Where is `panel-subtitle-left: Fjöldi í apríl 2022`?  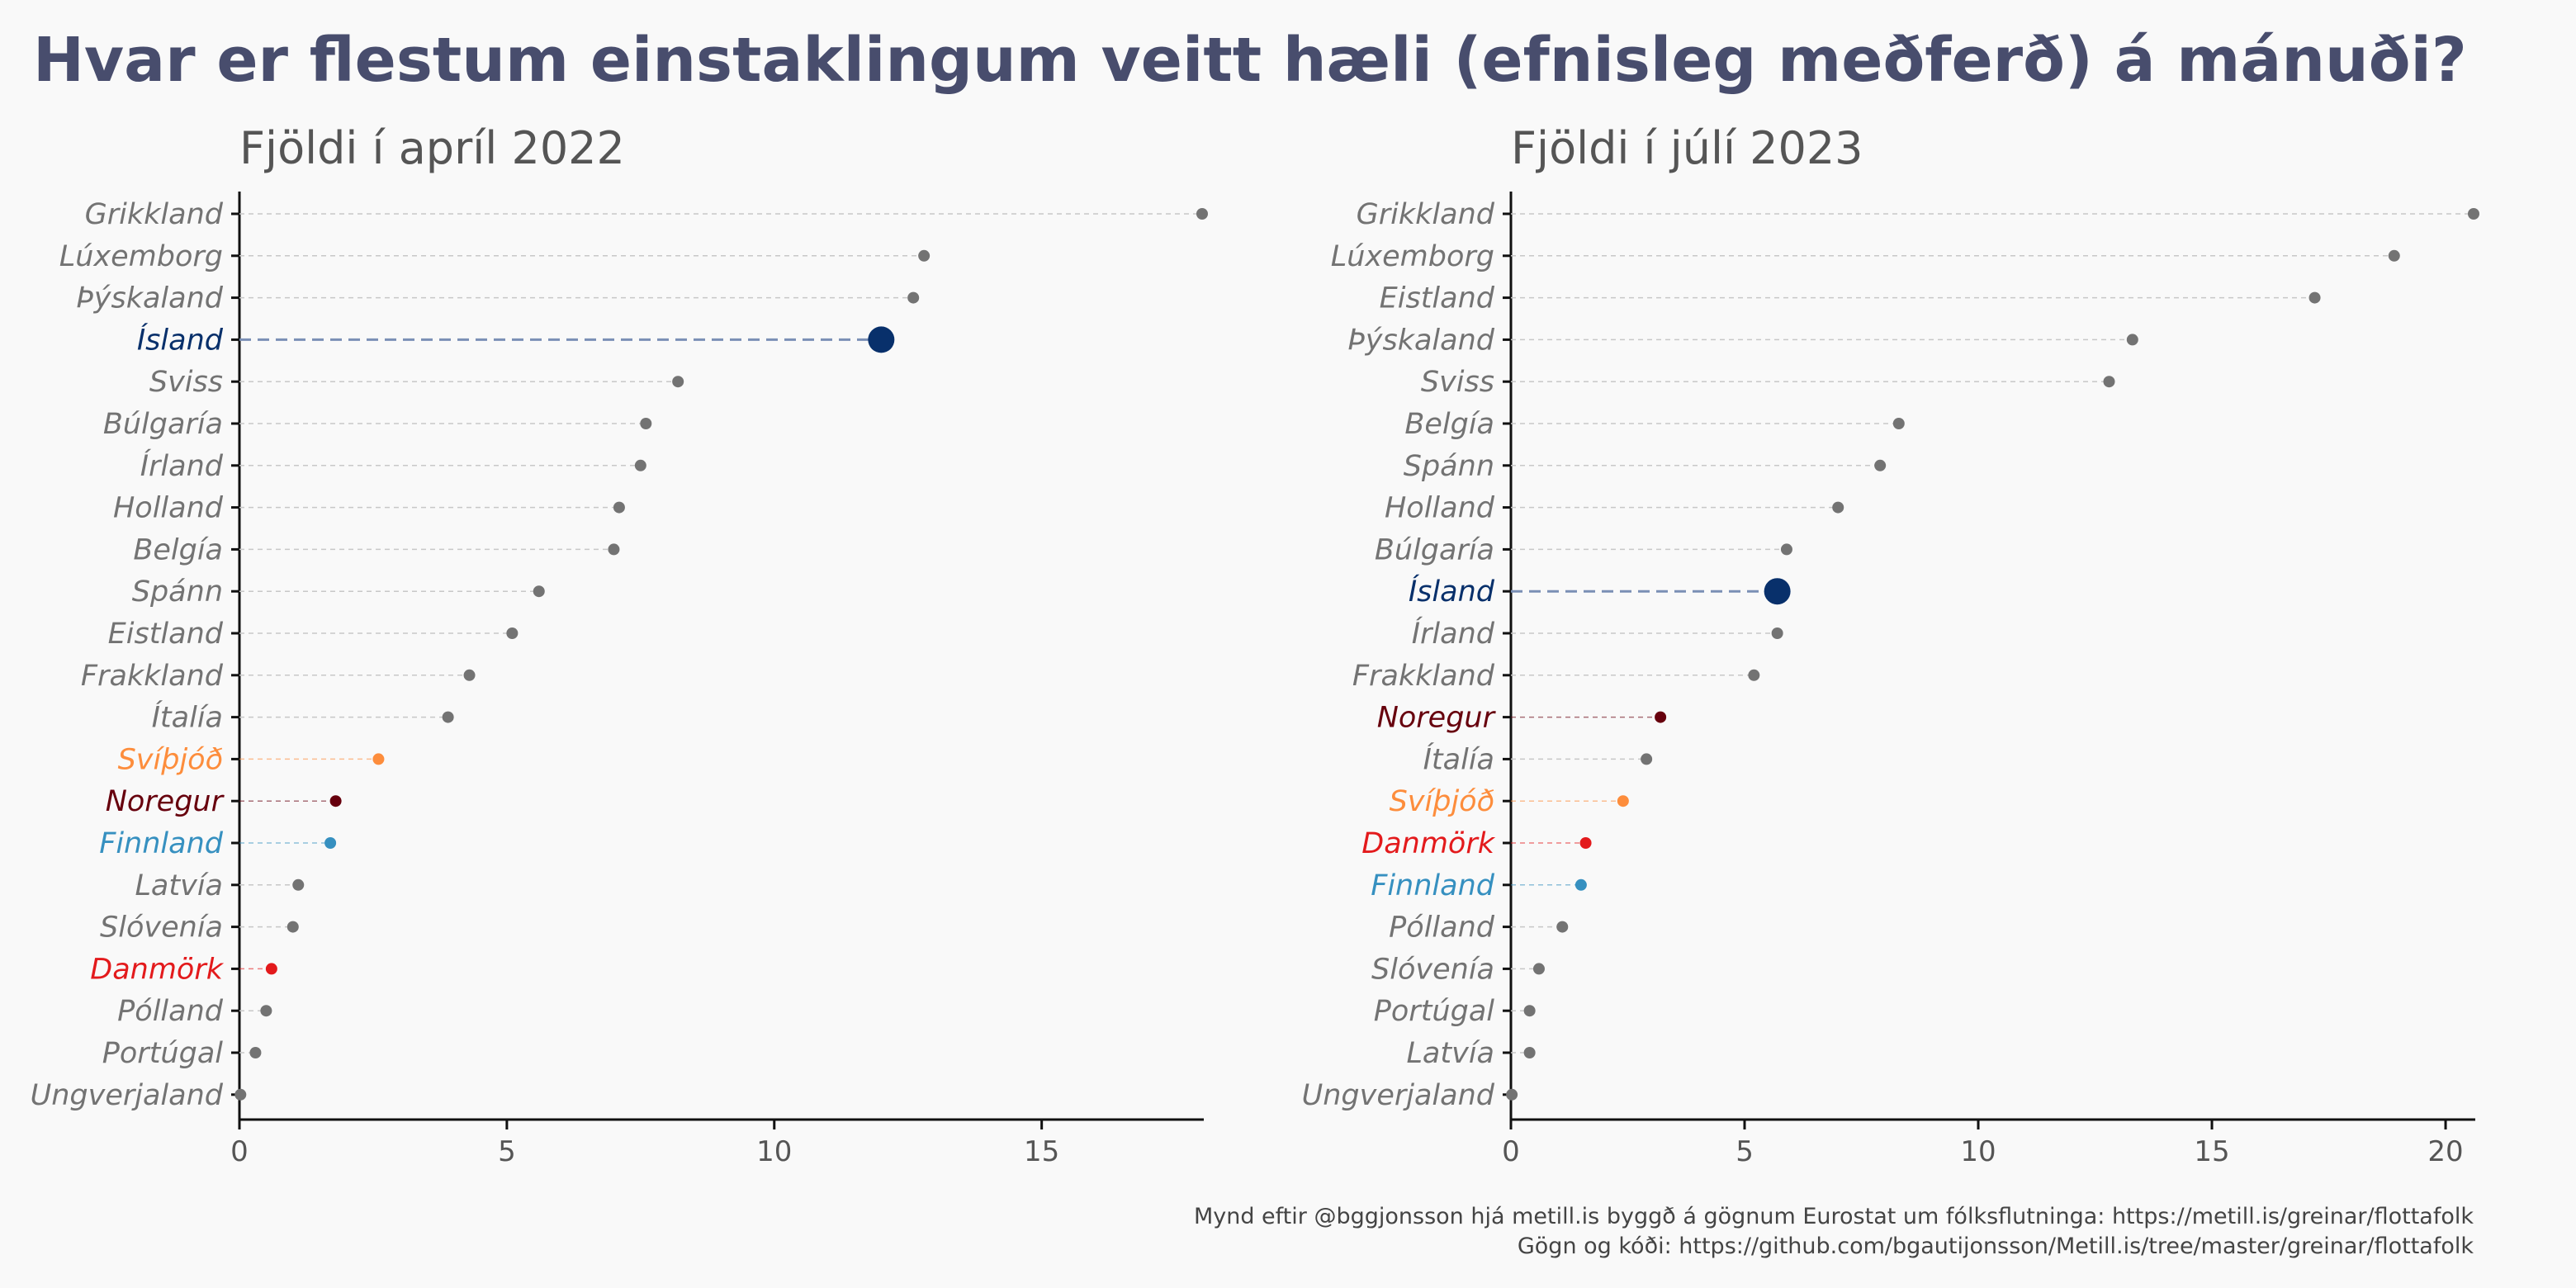 panel-subtitle-left: Fjöldi í apríl 2022 is located at coordinates (432, 148).